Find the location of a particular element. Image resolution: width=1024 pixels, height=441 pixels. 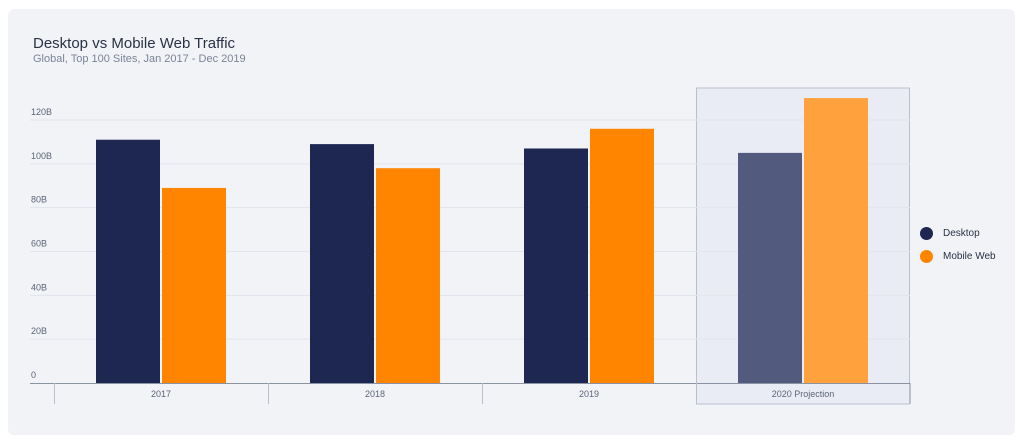

legend-item-desktop: Desktop is located at coordinates (958, 233).